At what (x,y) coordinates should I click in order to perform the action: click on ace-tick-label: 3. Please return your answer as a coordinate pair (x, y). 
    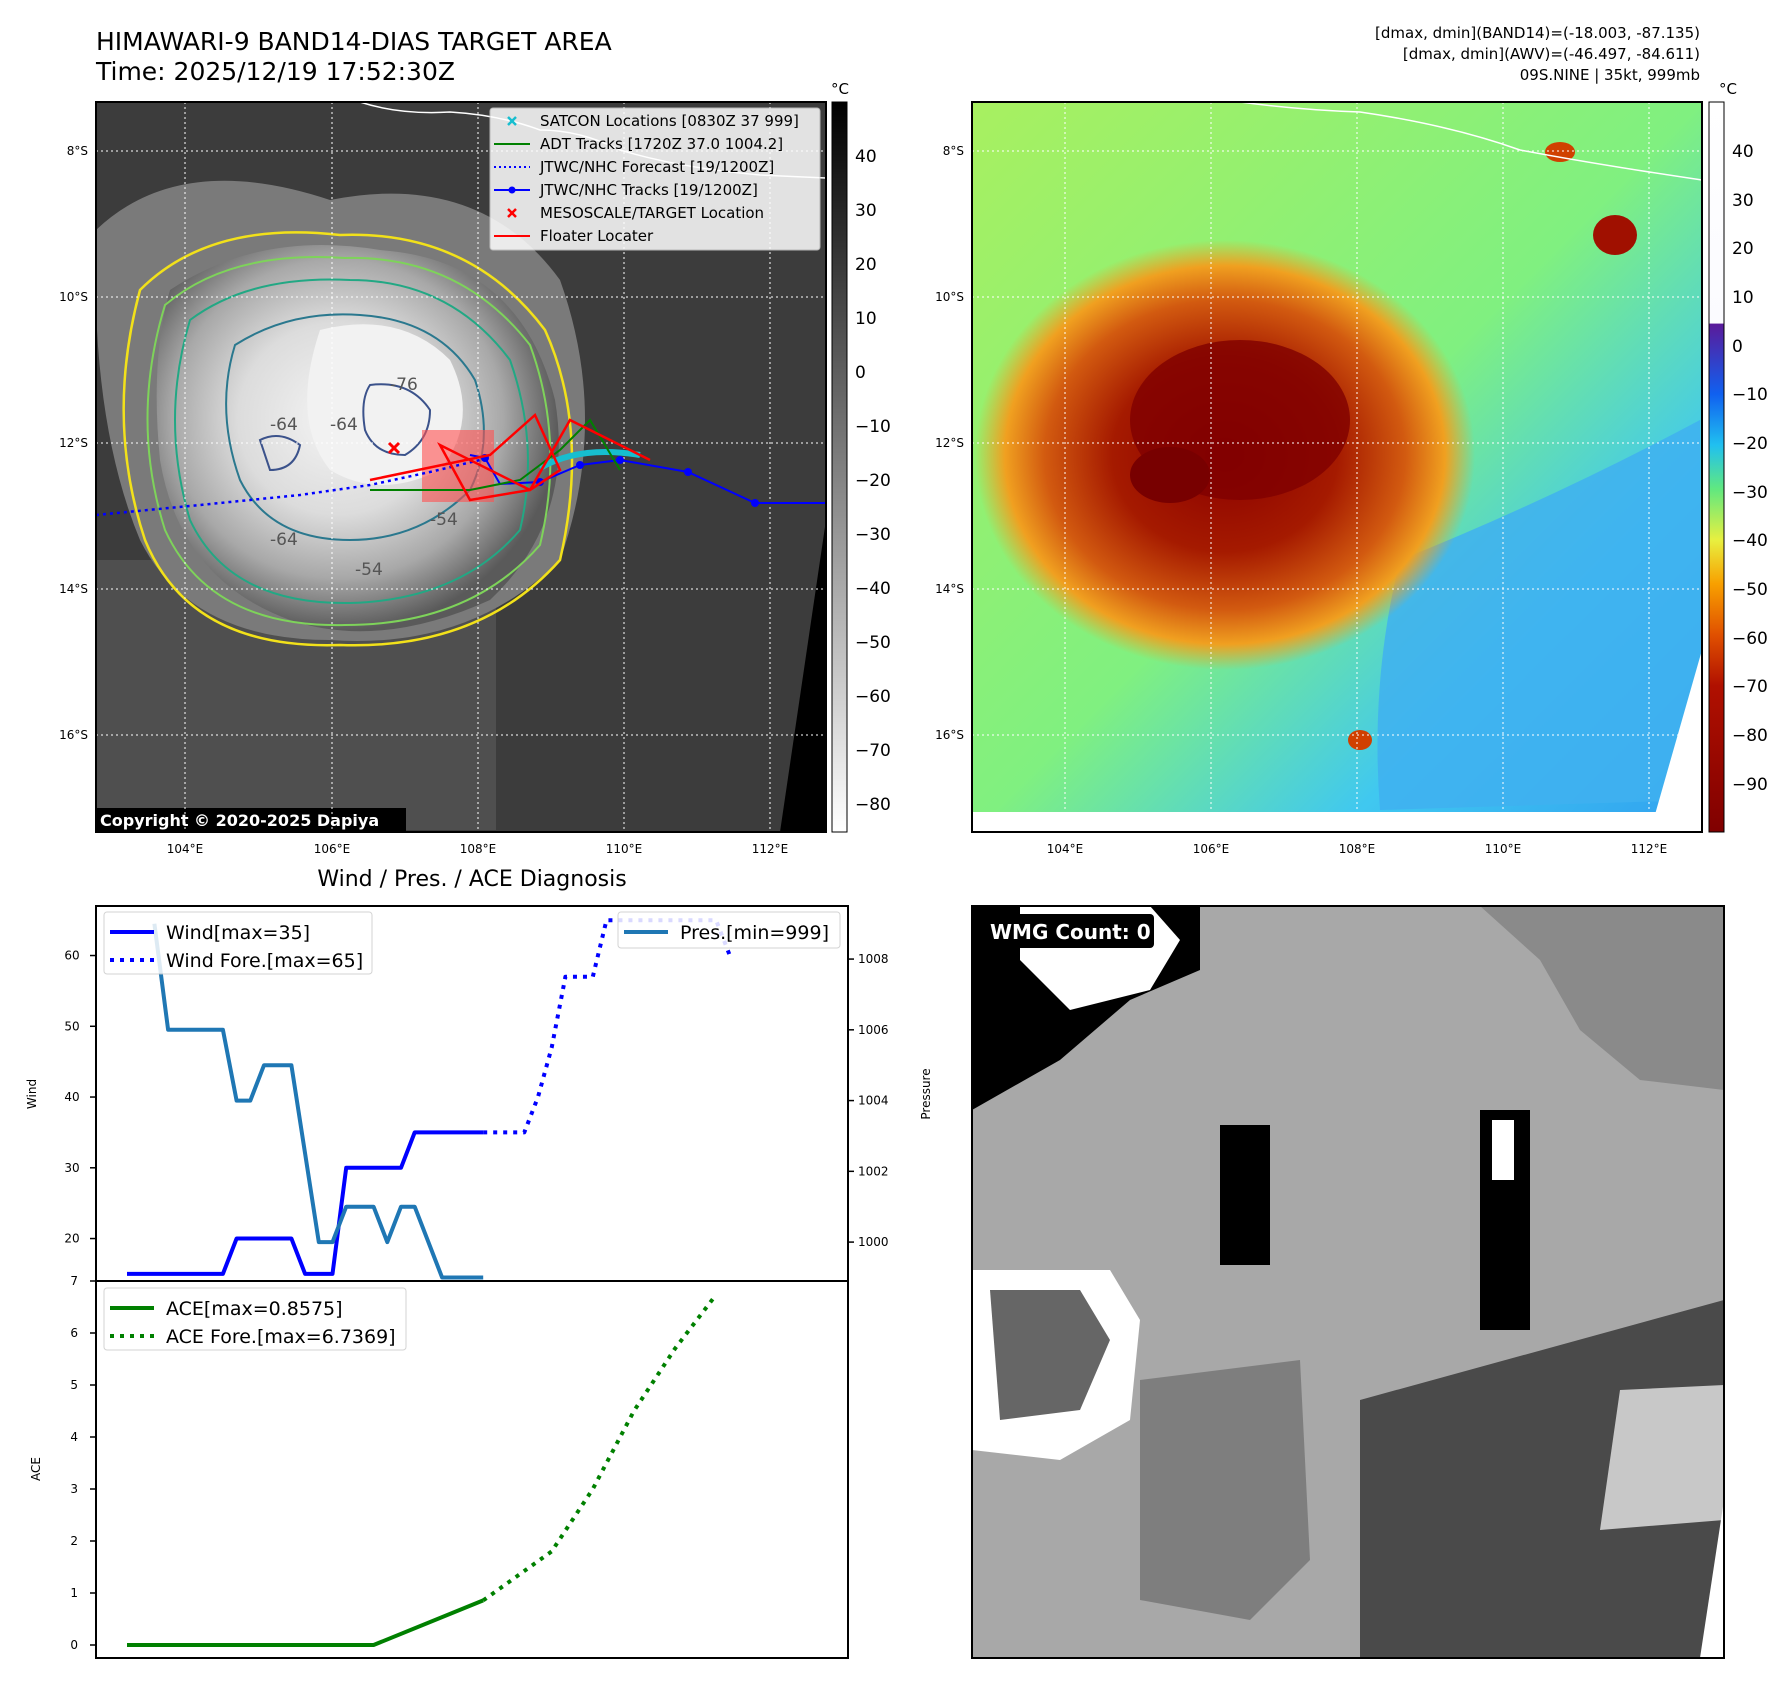
    Looking at the image, I should click on (74, 1489).